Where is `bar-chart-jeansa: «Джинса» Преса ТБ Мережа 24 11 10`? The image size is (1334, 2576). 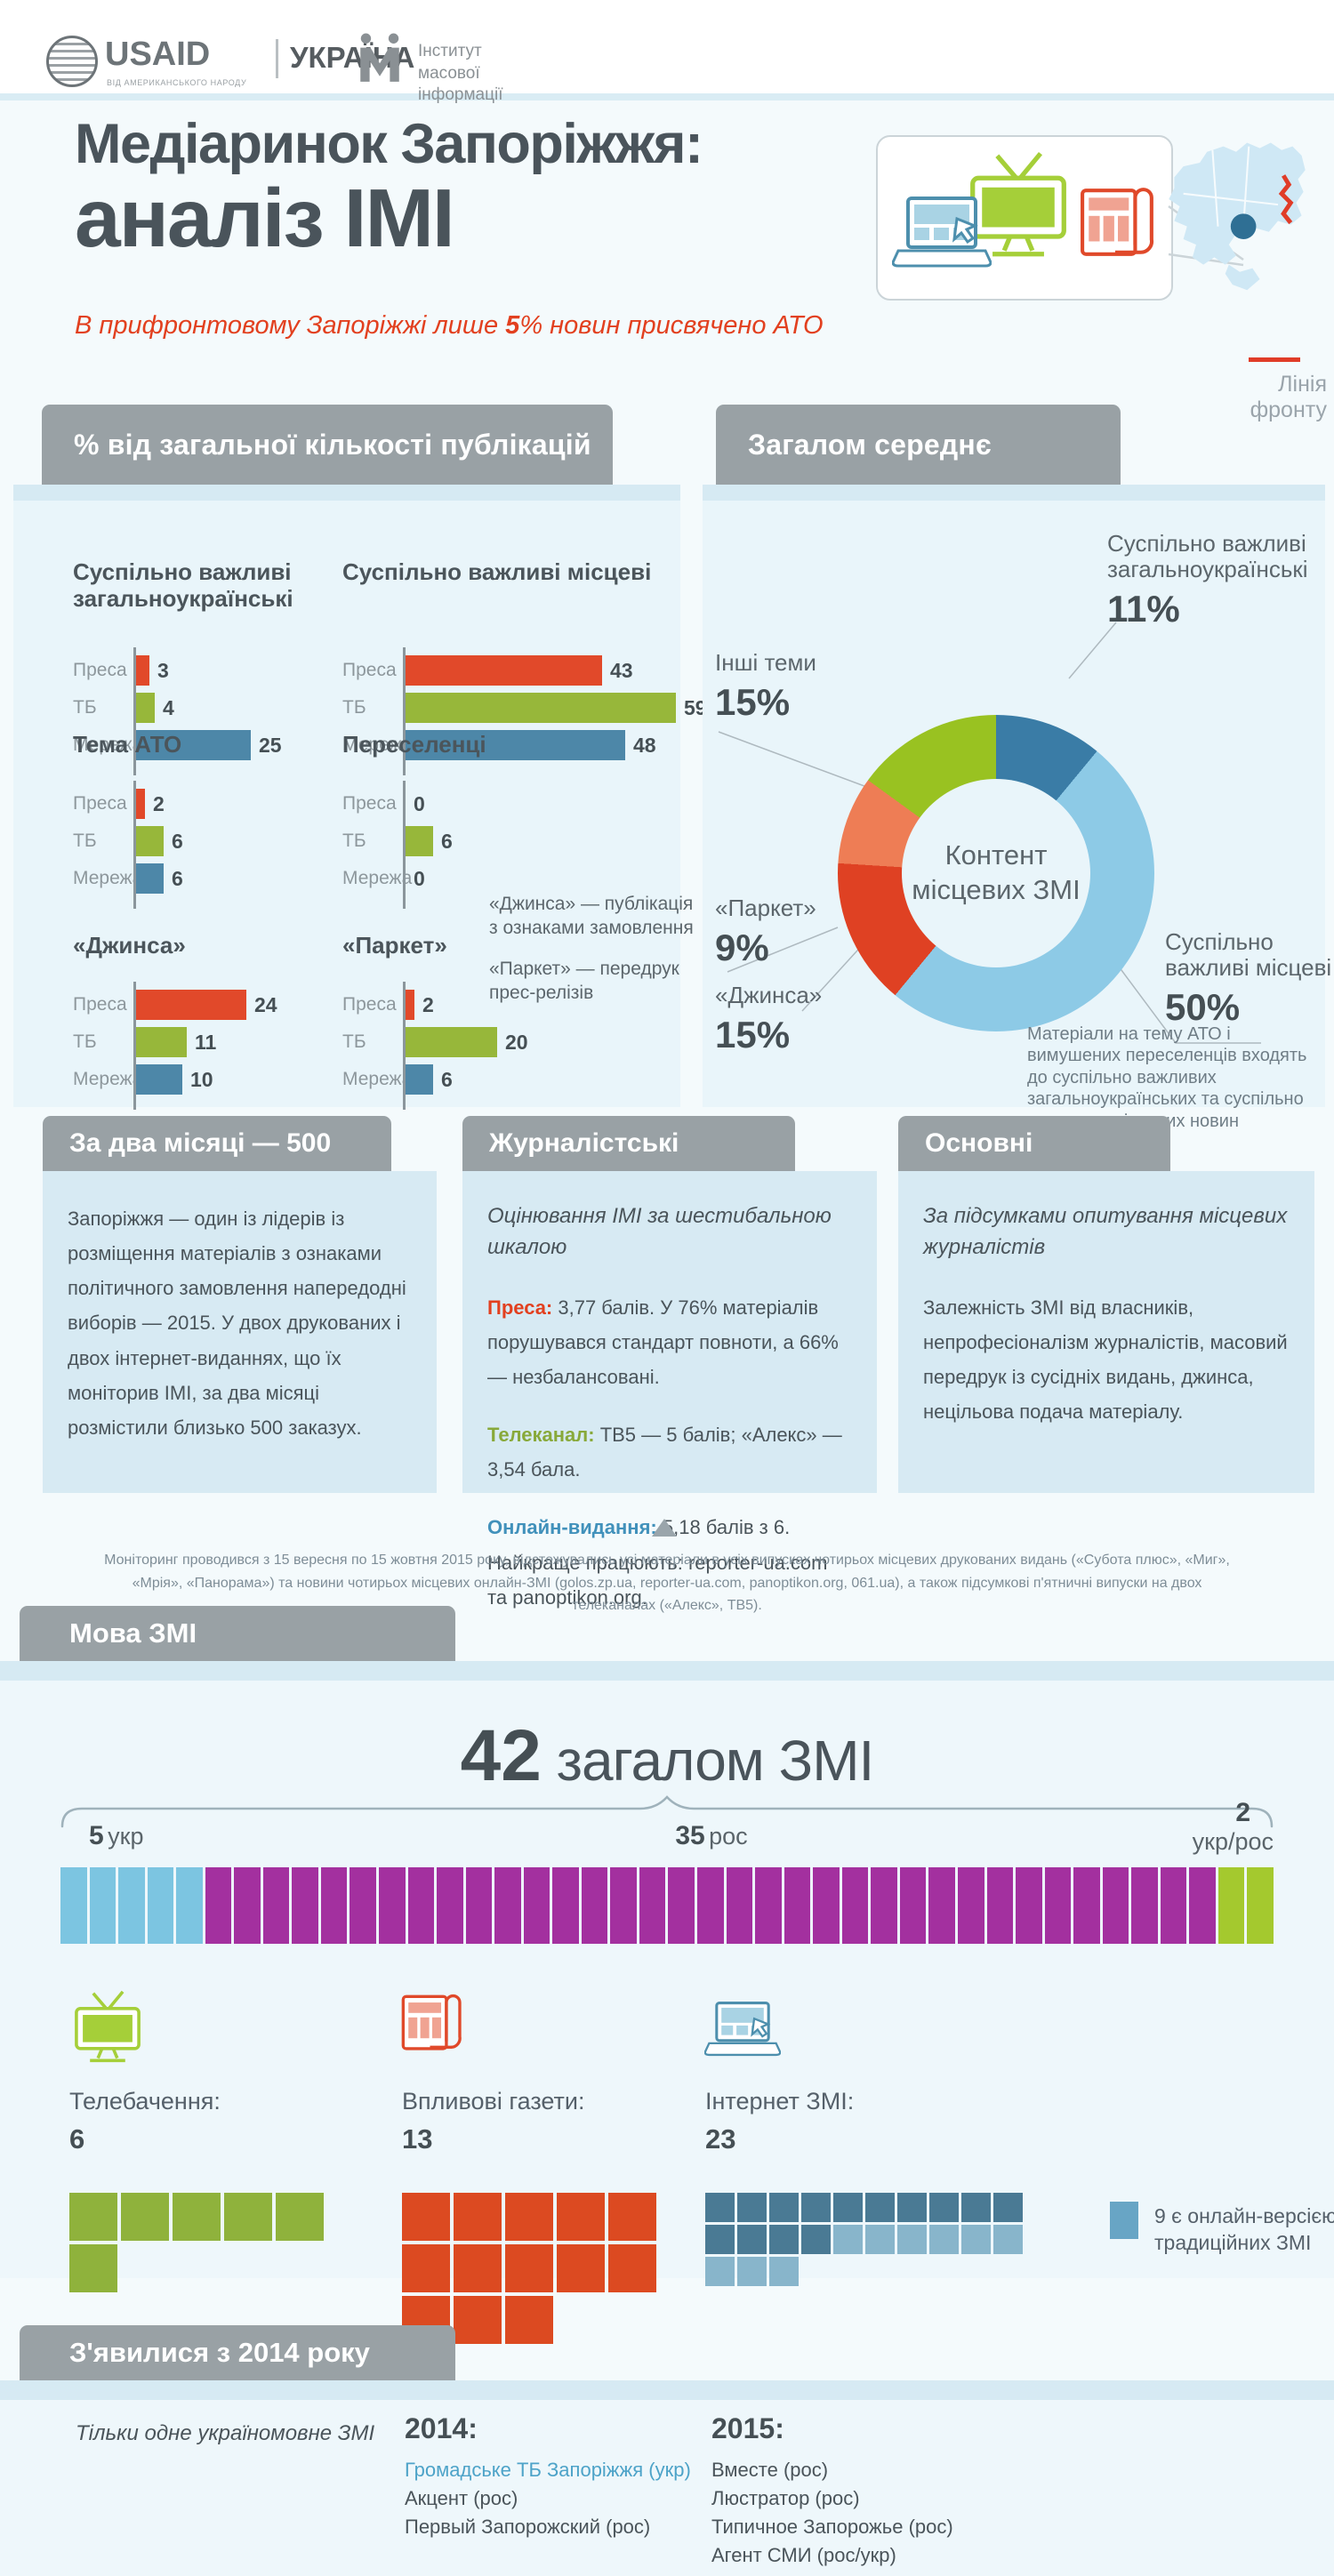 bar-chart-jeansa: «Джинса» Преса ТБ Мережа 24 11 10 is located at coordinates (251, 1021).